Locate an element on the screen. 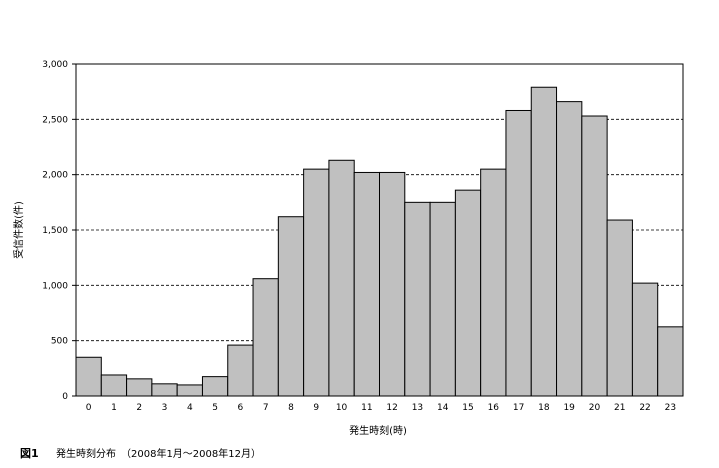 This screenshot has width=719, height=468. x-tick-label: 22 is located at coordinates (644, 408).